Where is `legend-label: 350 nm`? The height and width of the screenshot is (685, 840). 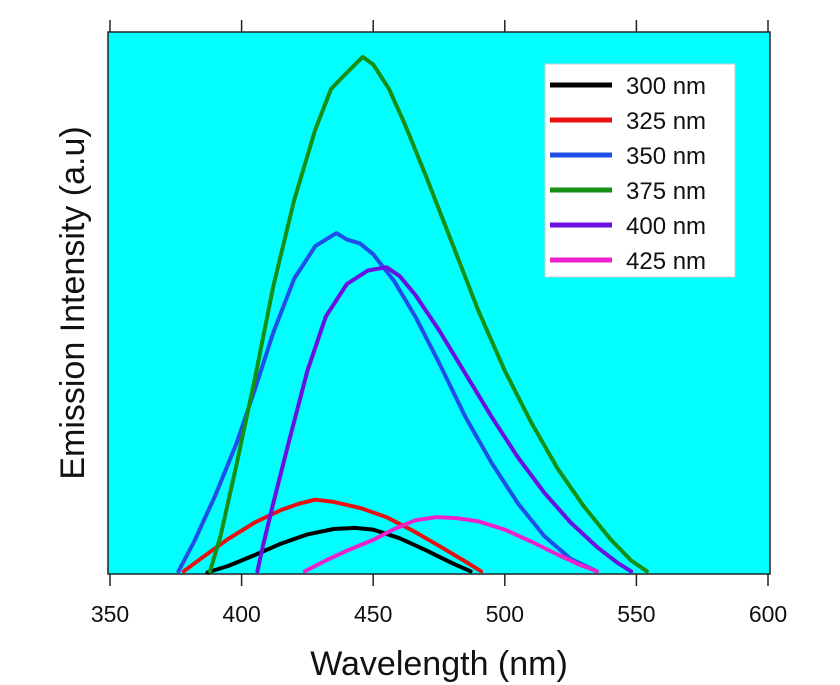 legend-label: 350 nm is located at coordinates (666, 156).